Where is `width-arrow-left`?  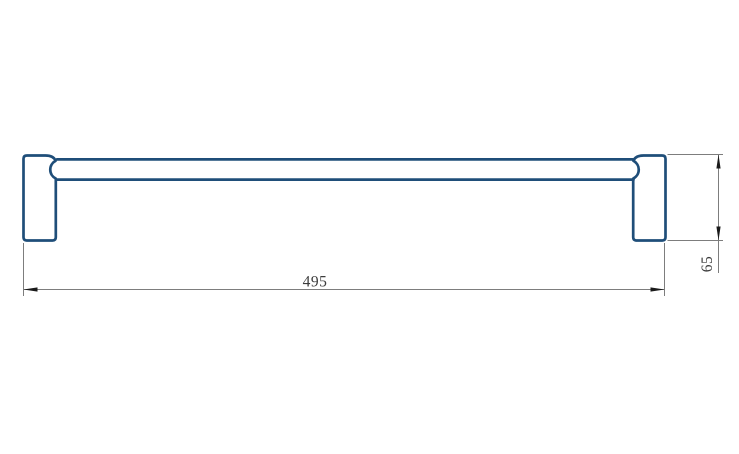
width-arrow-left is located at coordinates (30, 289).